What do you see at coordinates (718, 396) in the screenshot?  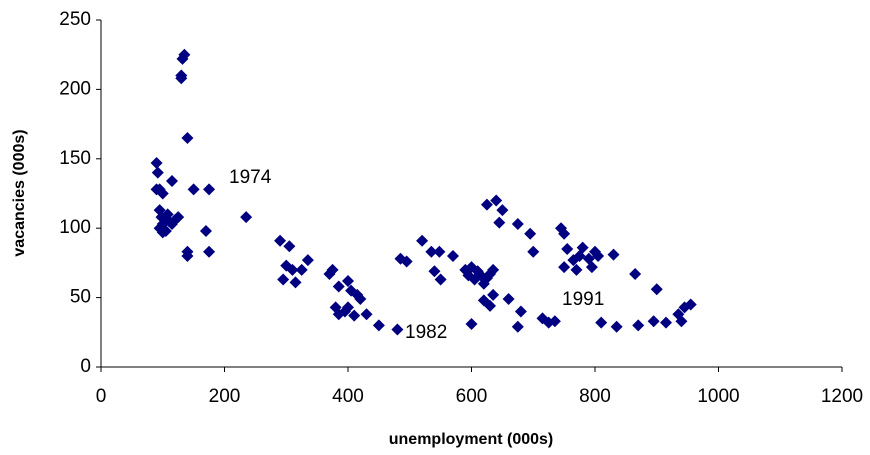 I see `x-tick-label: 1000` at bounding box center [718, 396].